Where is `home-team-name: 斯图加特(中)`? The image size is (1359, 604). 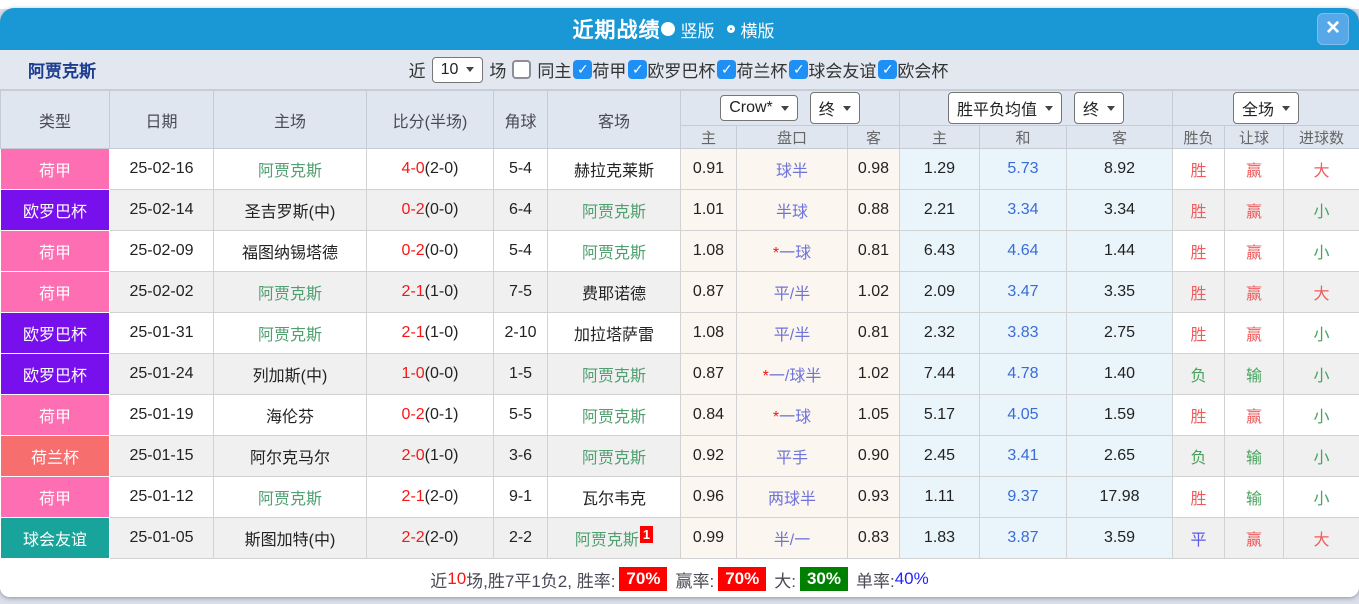 home-team-name: 斯图加特(中) is located at coordinates (290, 540).